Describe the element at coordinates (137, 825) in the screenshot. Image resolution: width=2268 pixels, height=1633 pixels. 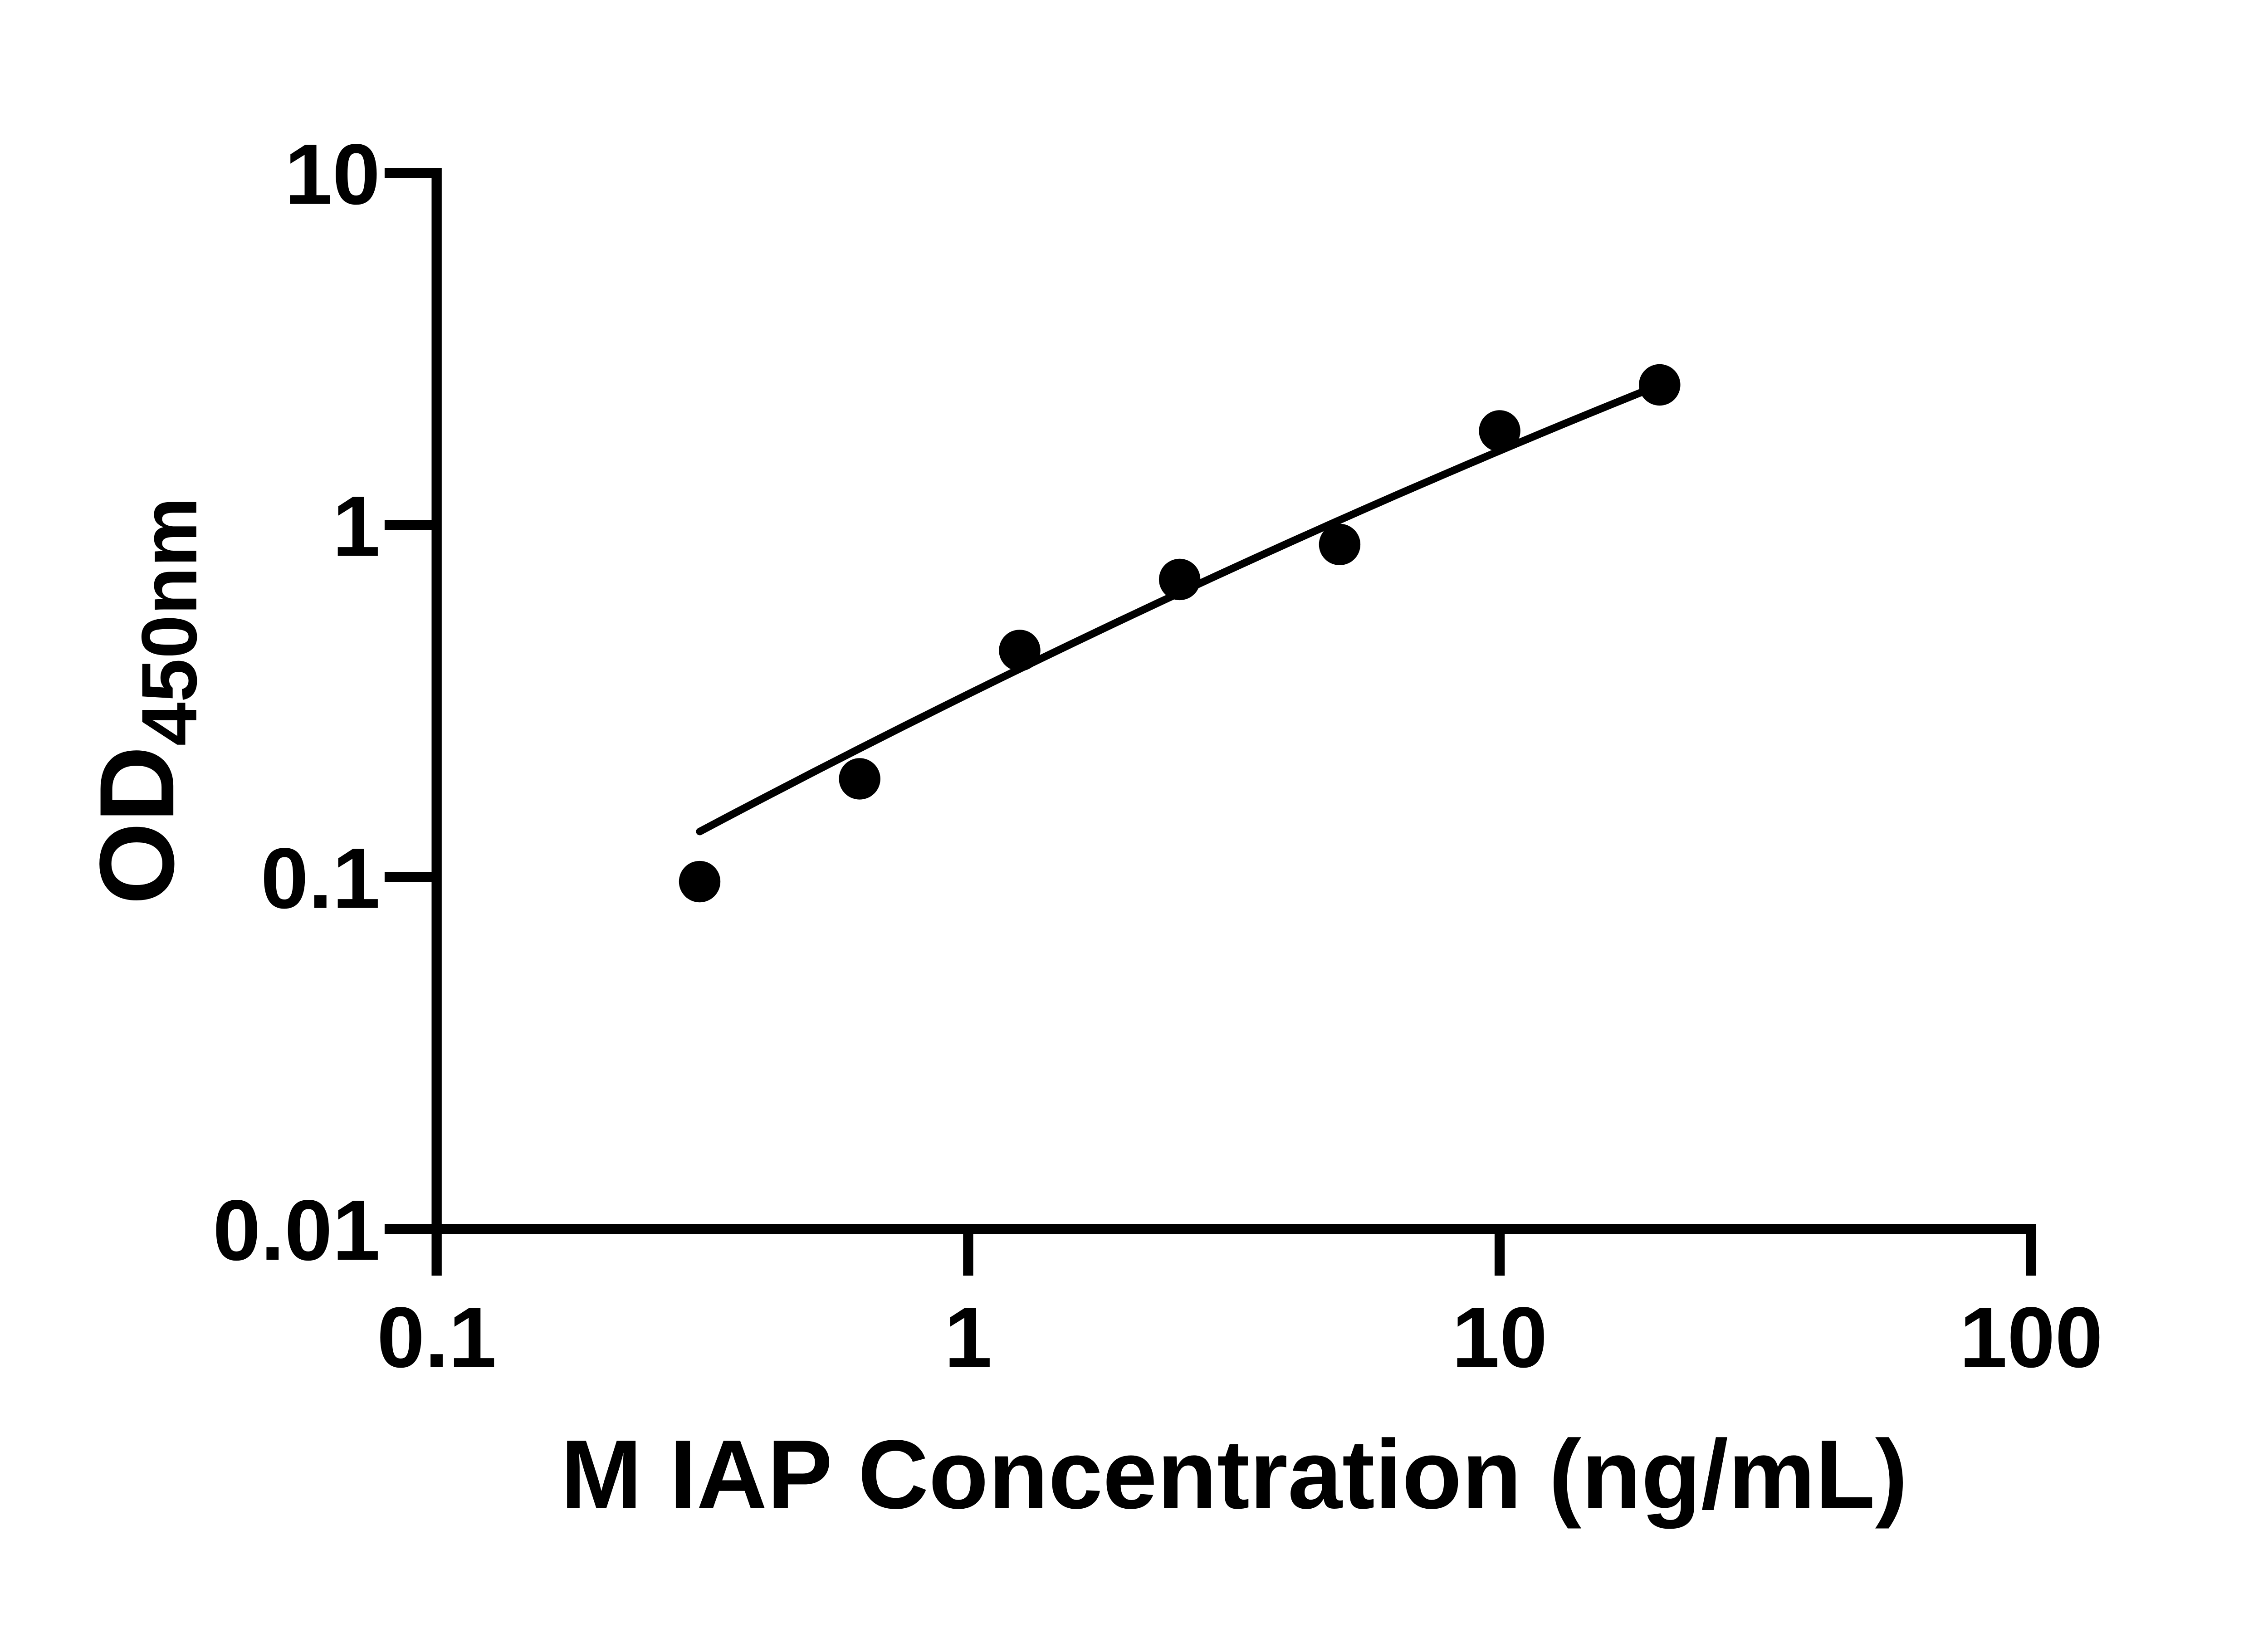
I see `y-axis-title-main: OD` at that location.